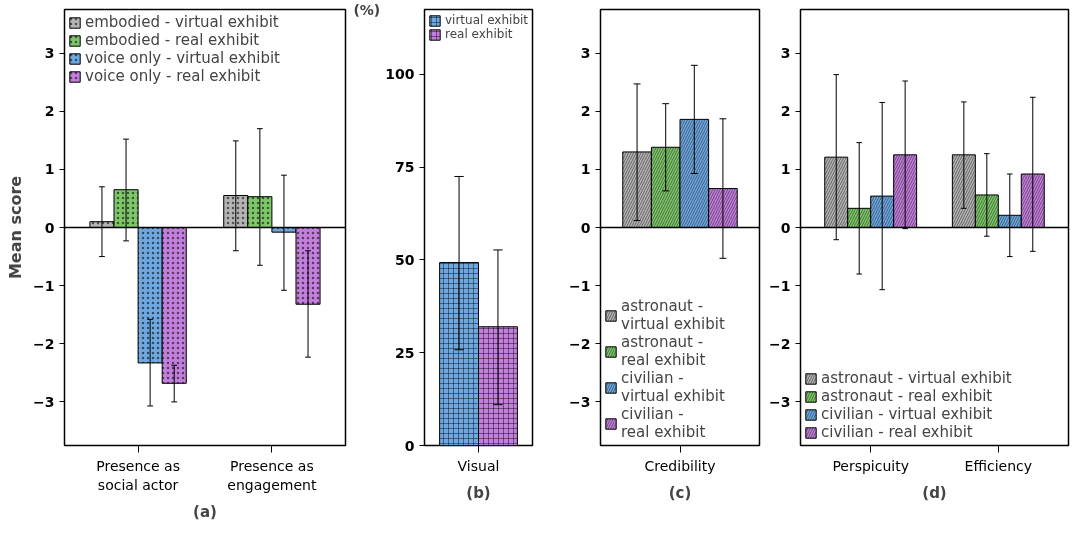 The image size is (1072, 560). I want to click on y-axis-title: (%), so click(367, 9).